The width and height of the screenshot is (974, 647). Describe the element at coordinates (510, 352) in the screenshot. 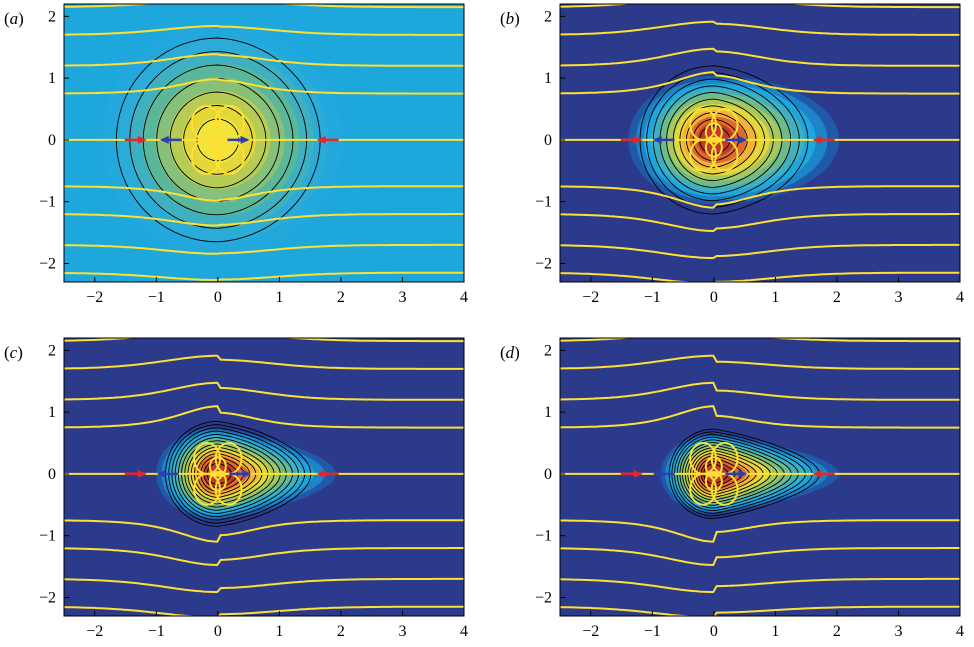

I see `panel-label: (d)` at that location.